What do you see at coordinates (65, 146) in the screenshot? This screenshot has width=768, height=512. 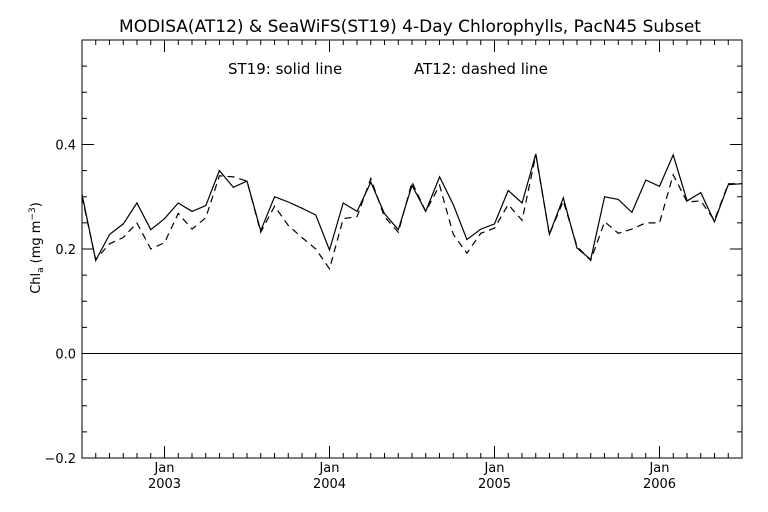 I see `y-tick-label: 0.4` at bounding box center [65, 146].